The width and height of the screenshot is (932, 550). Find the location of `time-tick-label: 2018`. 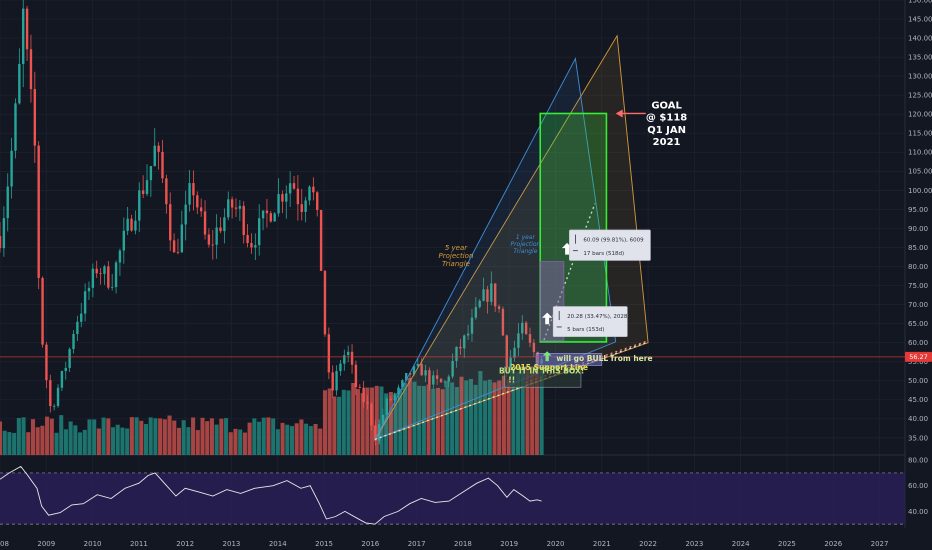

time-tick-label: 2018 is located at coordinates (463, 544).